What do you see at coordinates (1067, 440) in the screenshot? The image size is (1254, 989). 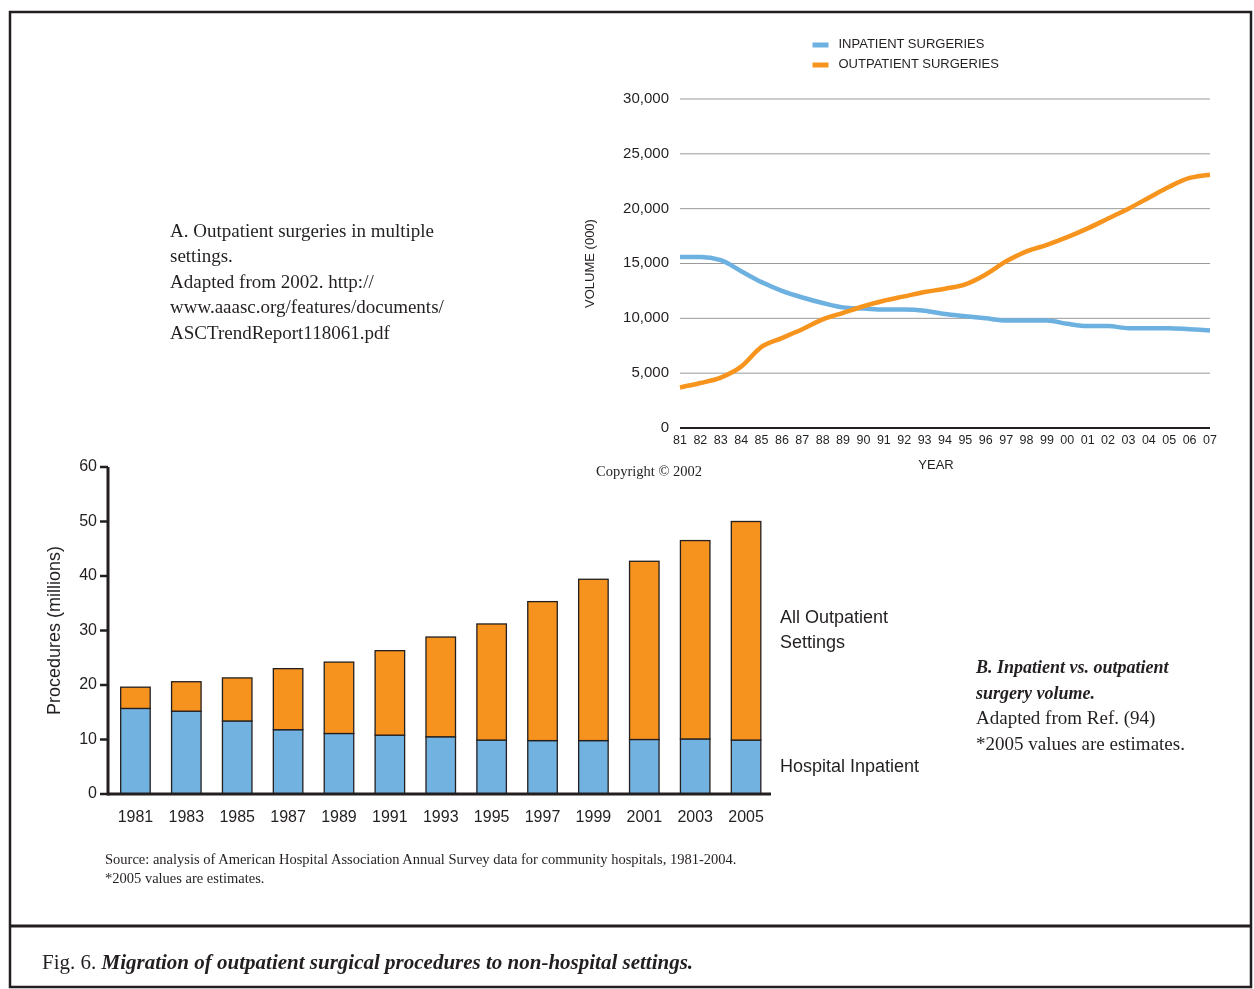 I see `x-tick-label: 00` at bounding box center [1067, 440].